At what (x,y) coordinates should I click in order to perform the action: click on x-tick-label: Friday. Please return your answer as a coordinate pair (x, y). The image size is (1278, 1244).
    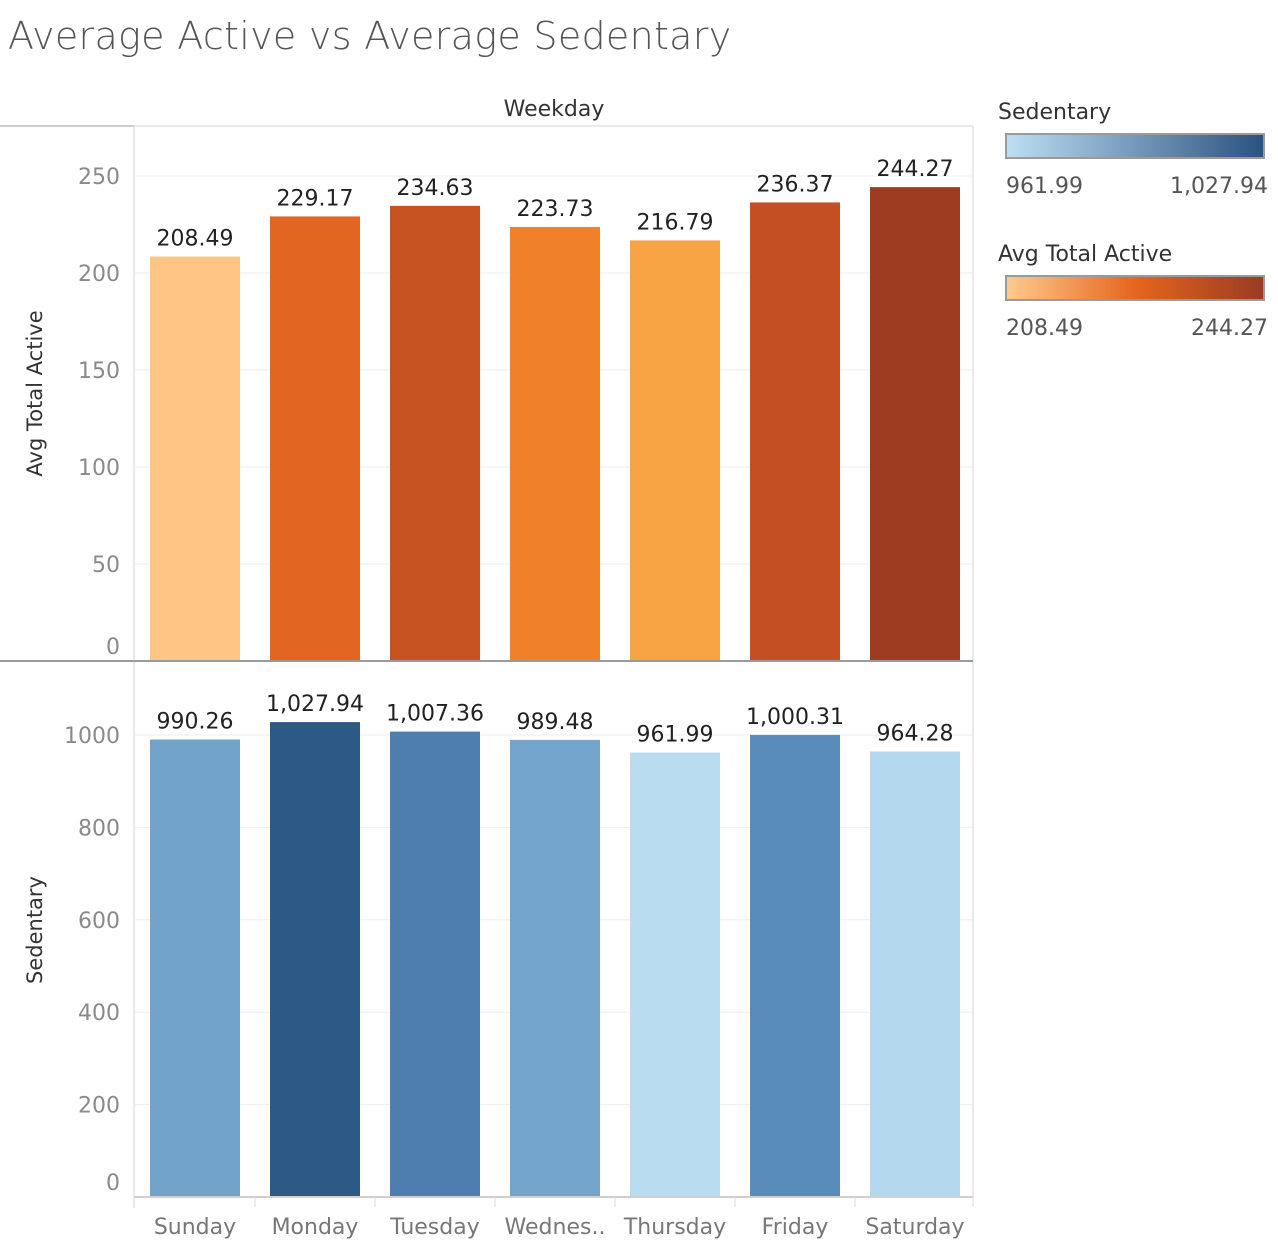
    Looking at the image, I should click on (795, 1227).